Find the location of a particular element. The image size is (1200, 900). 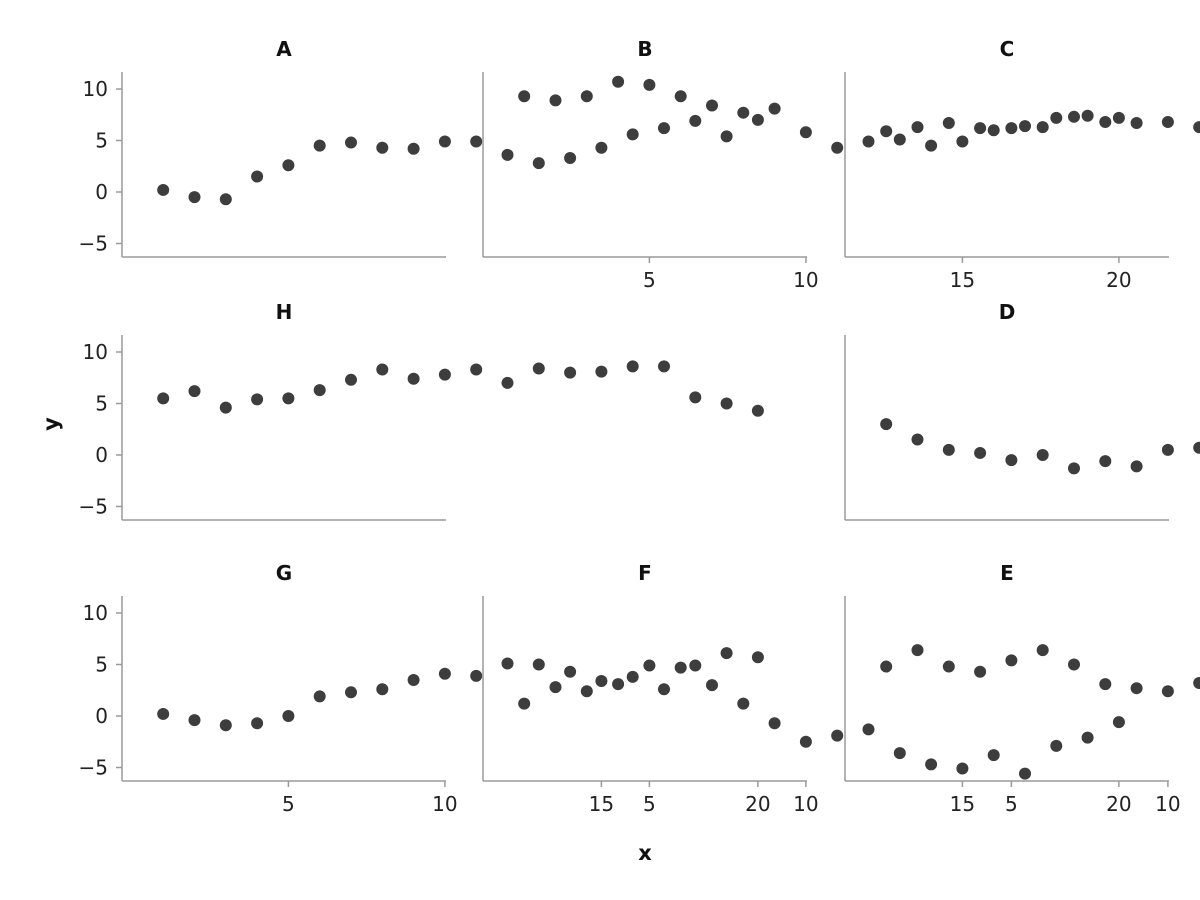

panel-d: D is located at coordinates (1022, 410).